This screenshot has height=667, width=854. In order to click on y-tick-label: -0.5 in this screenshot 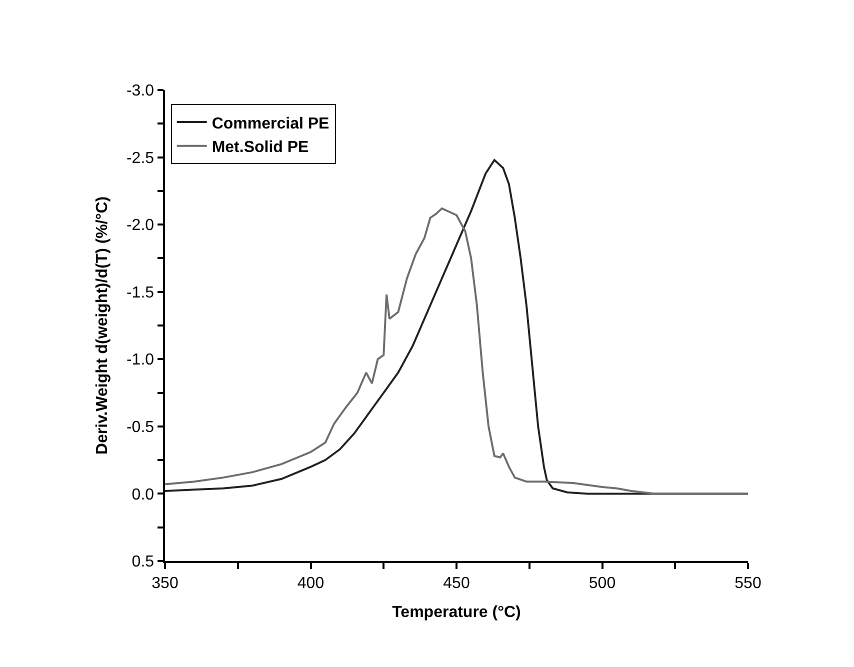, I will do `click(140, 427)`.